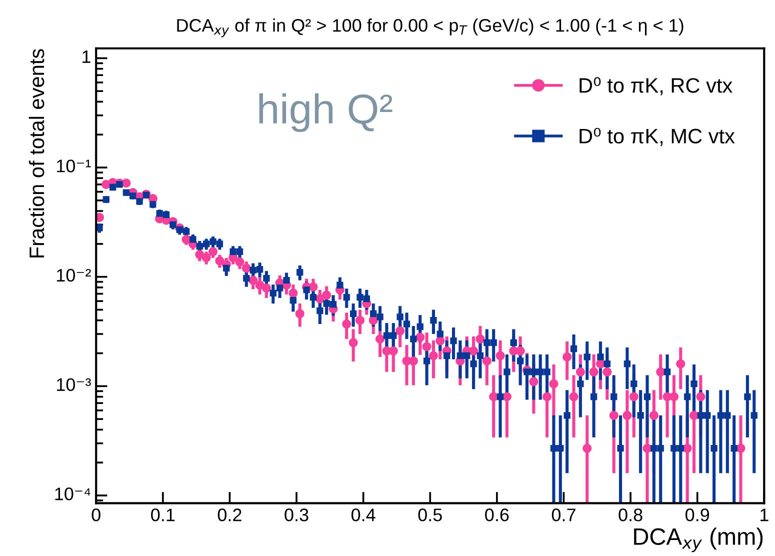 The width and height of the screenshot is (775, 556). Describe the element at coordinates (698, 515) in the screenshot. I see `x-tick-label: 0.9` at that location.